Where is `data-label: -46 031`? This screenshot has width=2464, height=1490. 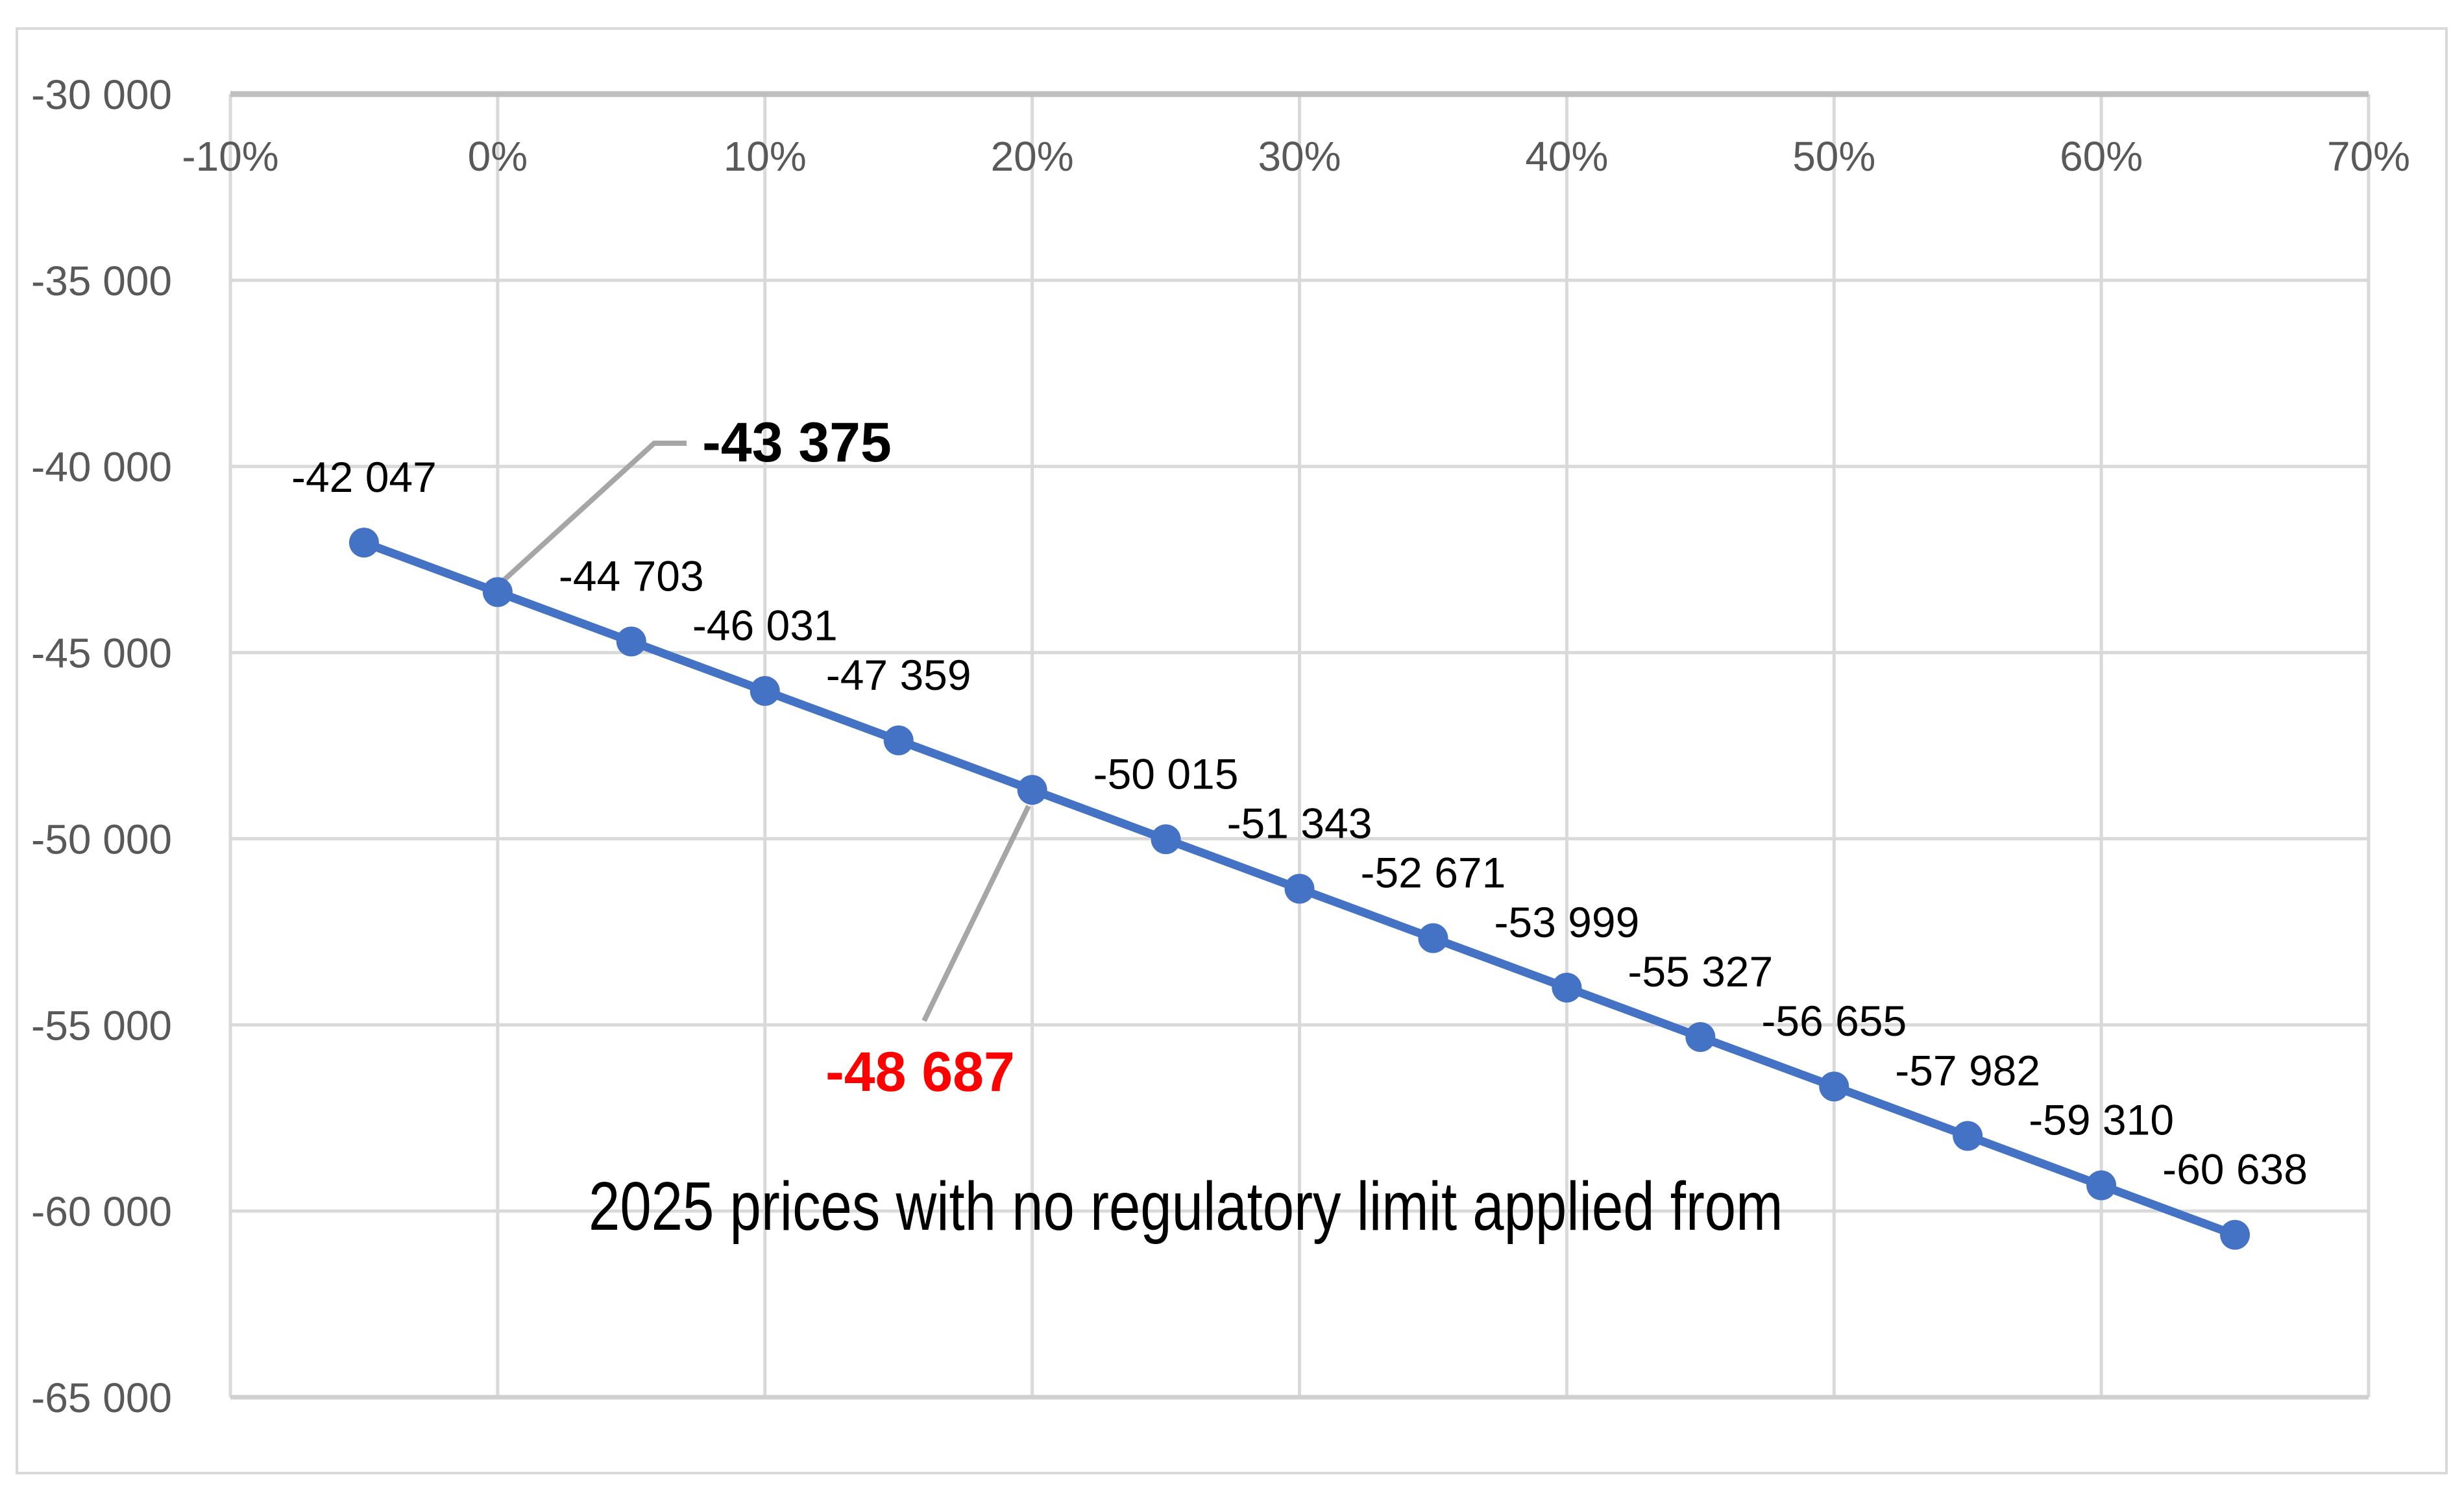 data-label: -46 031 is located at coordinates (765, 626).